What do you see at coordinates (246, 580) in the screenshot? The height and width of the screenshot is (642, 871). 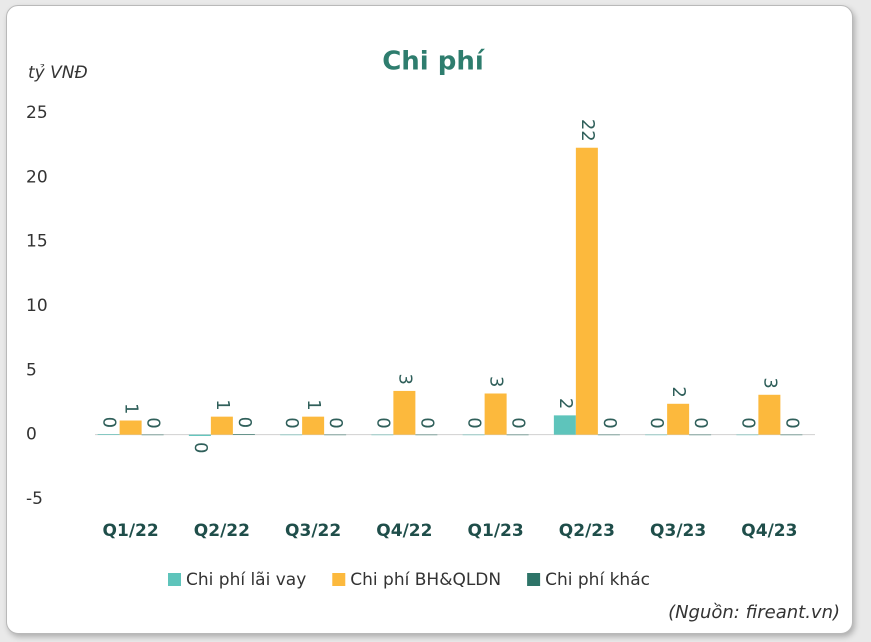 I see `legend-label: Chi phí lãi vay` at bounding box center [246, 580].